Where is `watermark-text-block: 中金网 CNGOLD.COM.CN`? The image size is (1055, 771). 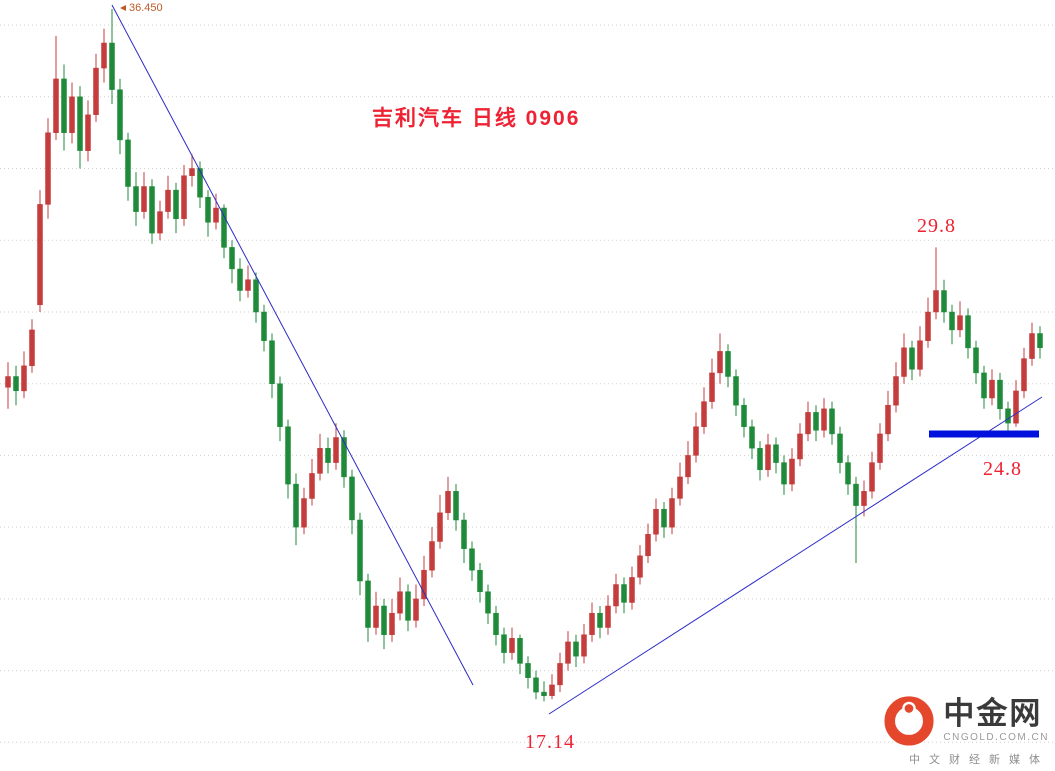 watermark-text-block: 中金网 CNGOLD.COM.CN is located at coordinates (996, 720).